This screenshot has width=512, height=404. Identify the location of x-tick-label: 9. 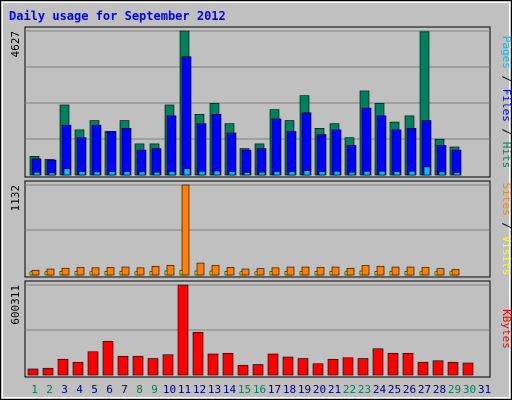
(154, 389).